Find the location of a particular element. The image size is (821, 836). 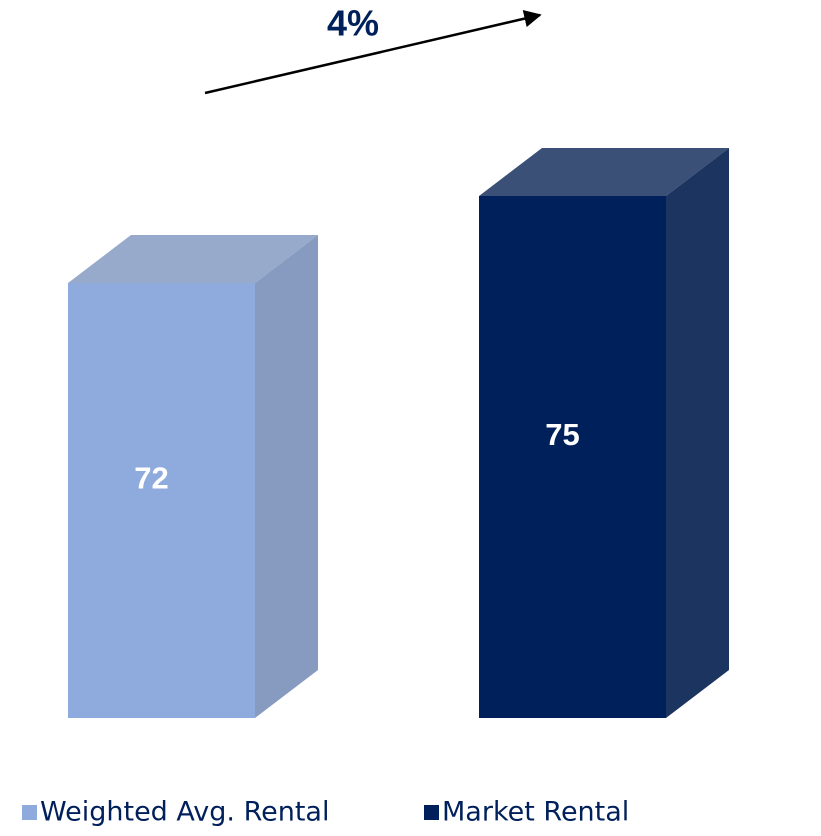

legend-label: Weighted Avg. Rental is located at coordinates (184, 812).